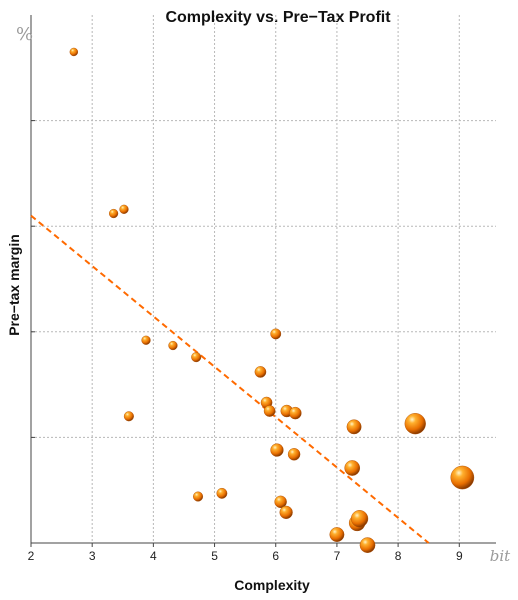 The image size is (518, 600). I want to click on x-axis-label: Complexity, so click(272, 585).